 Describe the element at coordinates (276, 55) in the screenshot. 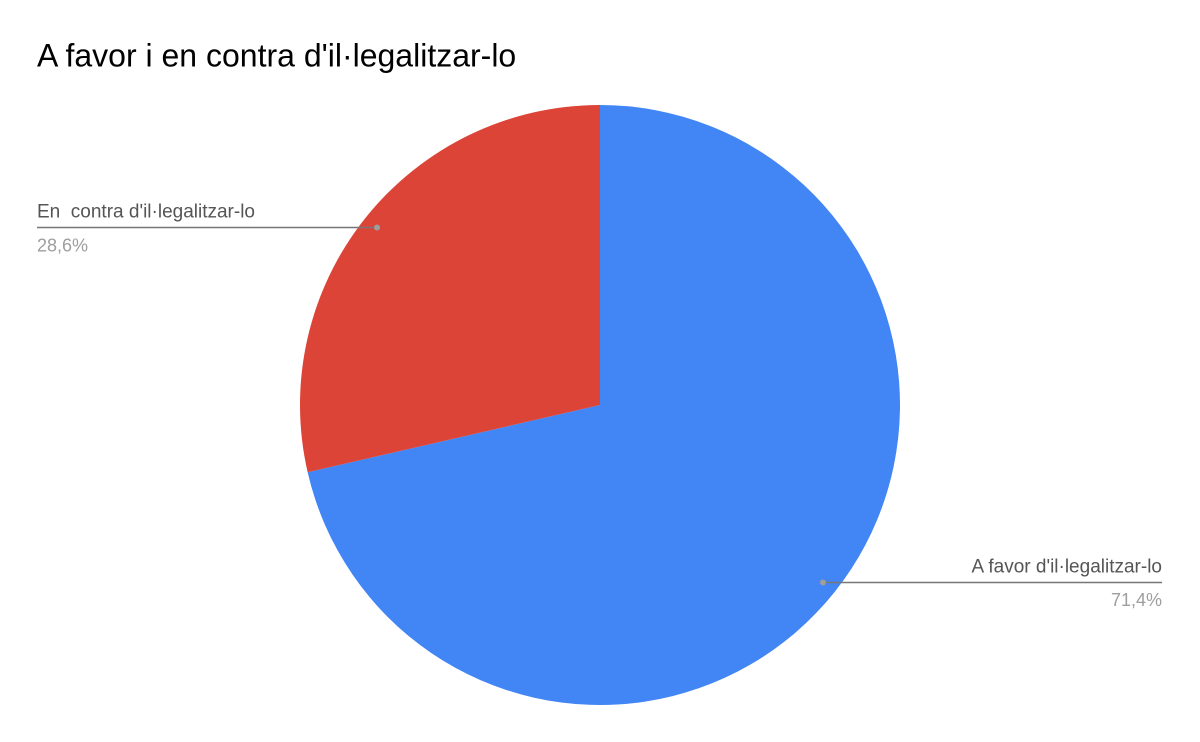

I see `chart-title: A favor i en contra d'il·legalitzar-lo` at that location.